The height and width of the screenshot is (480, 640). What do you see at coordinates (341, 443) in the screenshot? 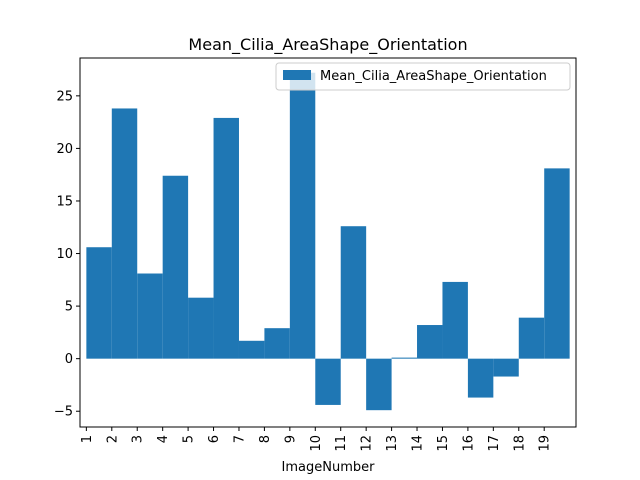
I see `x-tick-label: 11` at bounding box center [341, 443].